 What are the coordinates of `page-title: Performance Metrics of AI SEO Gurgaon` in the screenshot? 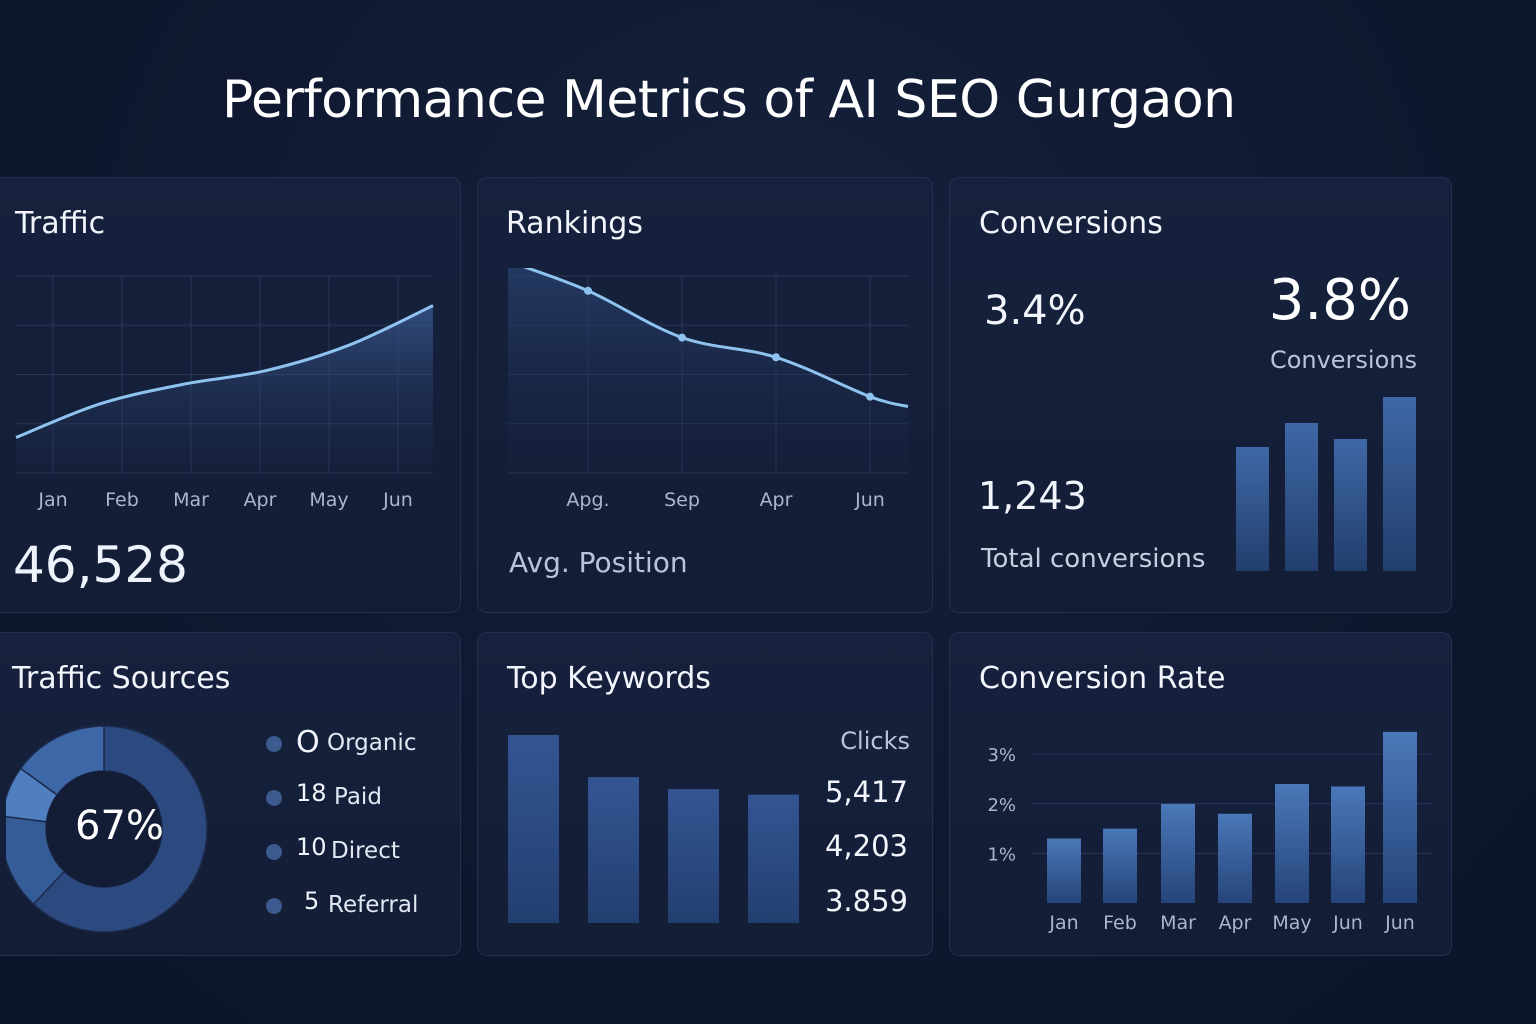 It's located at (729, 100).